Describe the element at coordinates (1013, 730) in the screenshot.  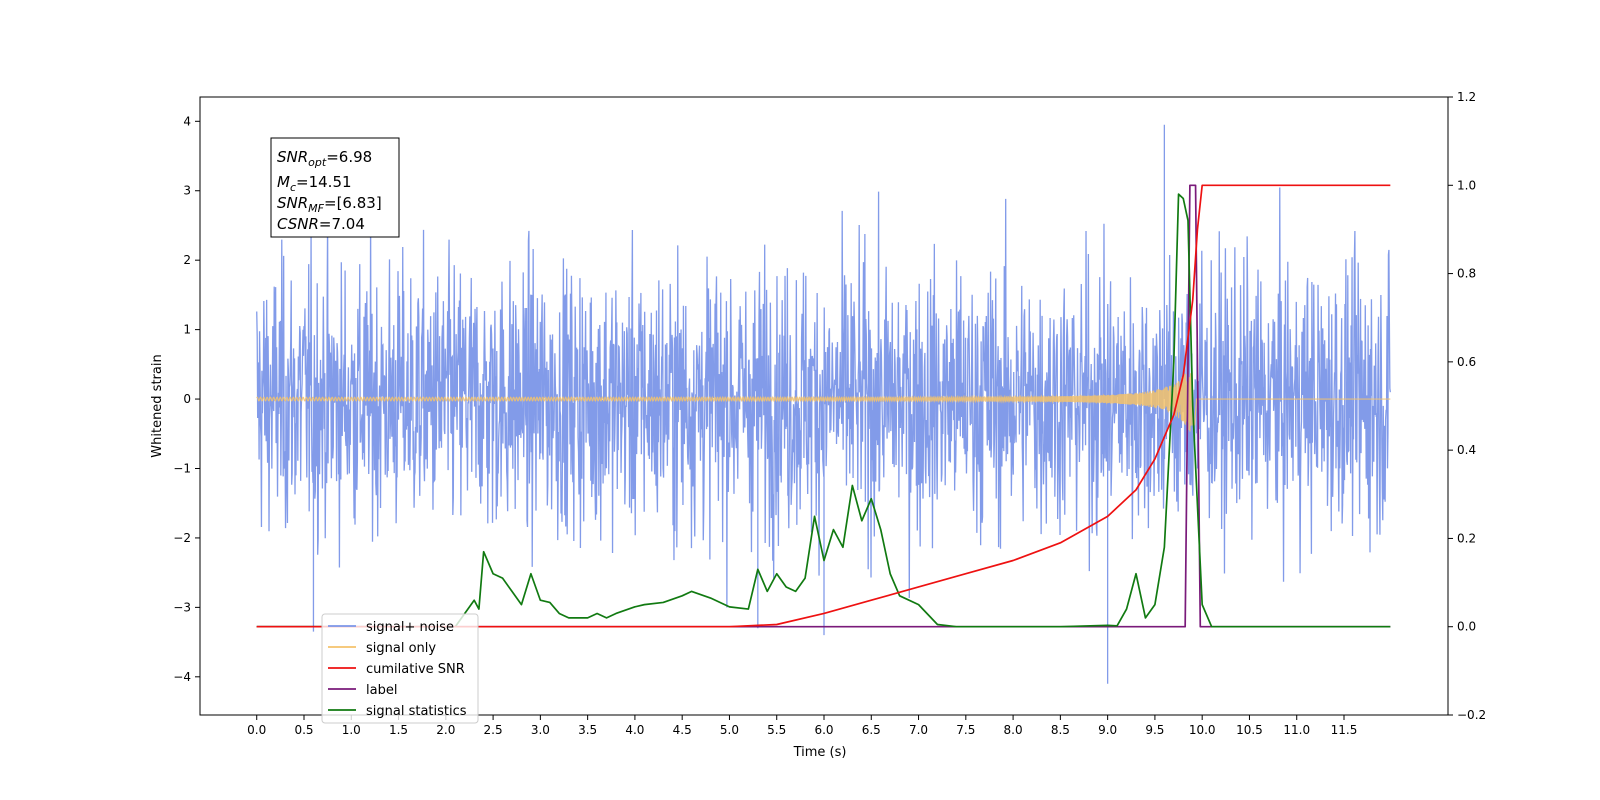
I see `x-tick-label: 8.0` at that location.